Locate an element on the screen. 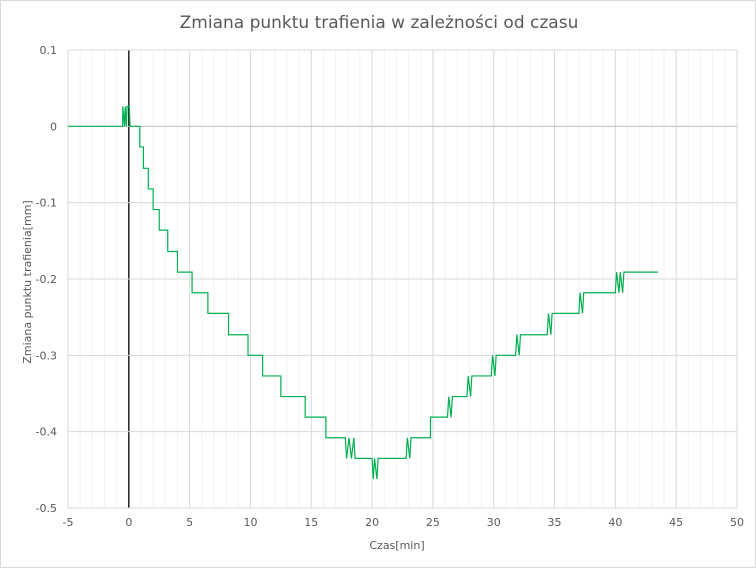 This screenshot has width=756, height=568. x-tick-label: 50 is located at coordinates (737, 522).